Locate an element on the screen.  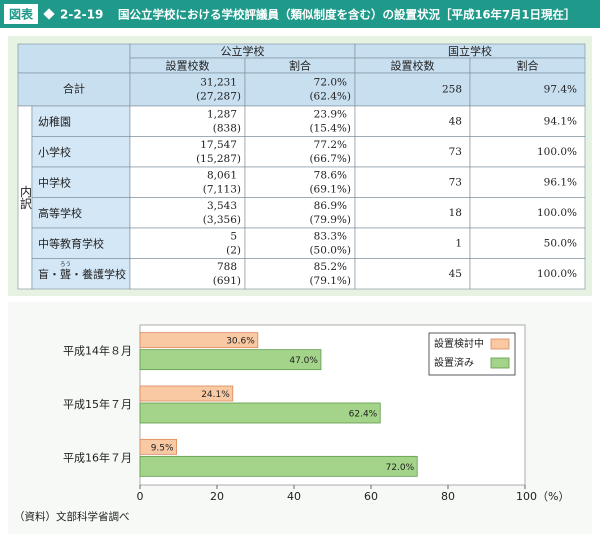
cell-subvalue: (50.0%) is located at coordinates (330, 250).